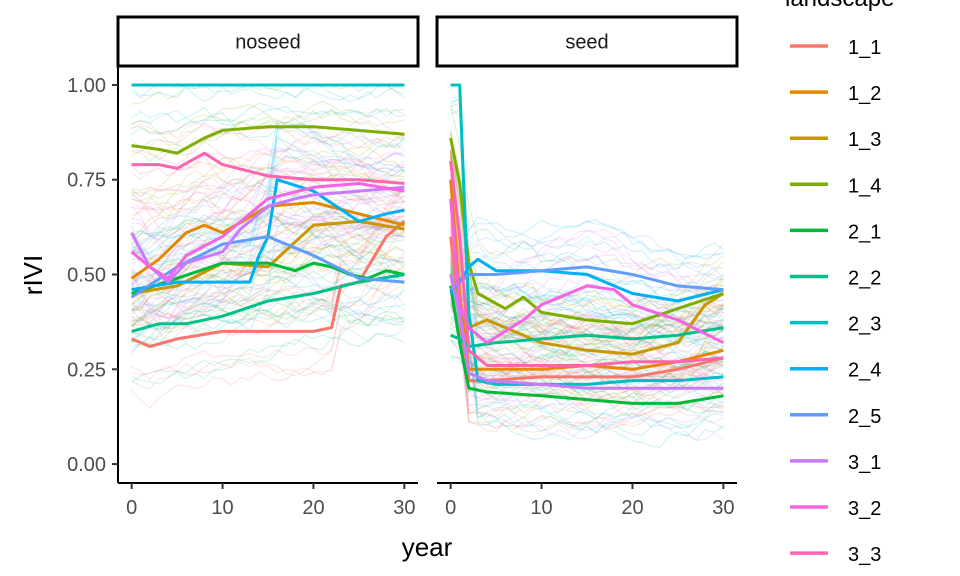 This screenshot has height=576, width=960. Describe the element at coordinates (427, 41) in the screenshot. I see `facet-strips: noseed seed` at that location.